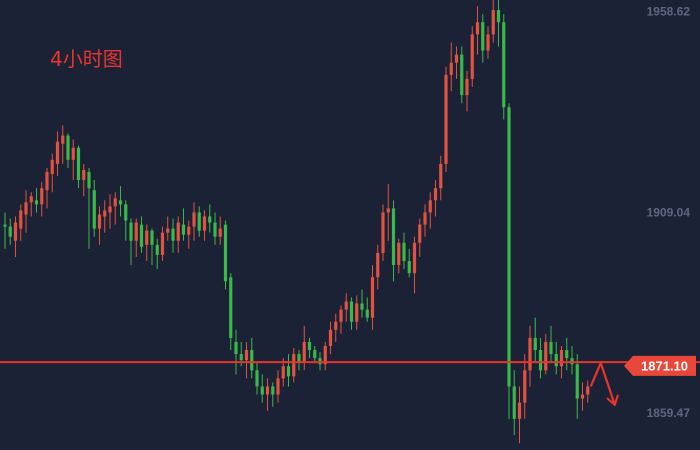 This screenshot has width=700, height=450. Describe the element at coordinates (602, 383) in the screenshot. I see `projection-arrow` at that location.